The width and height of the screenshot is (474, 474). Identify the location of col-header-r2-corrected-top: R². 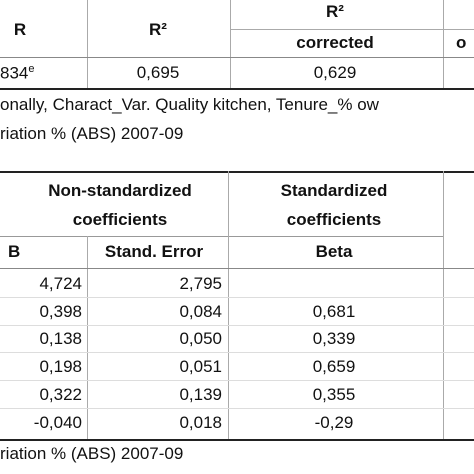
(335, 11).